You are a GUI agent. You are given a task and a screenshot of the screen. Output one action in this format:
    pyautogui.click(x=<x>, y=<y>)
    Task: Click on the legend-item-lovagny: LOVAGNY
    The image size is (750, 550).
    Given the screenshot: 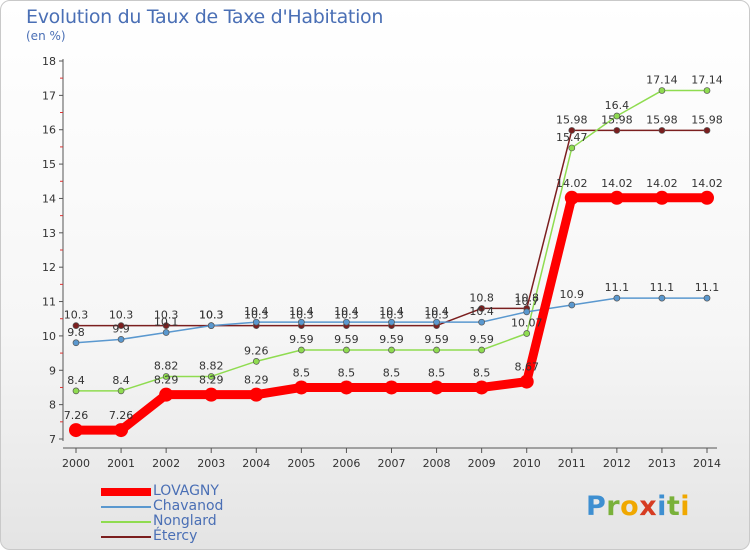 What is the action you would take?
    pyautogui.click(x=211, y=491)
    